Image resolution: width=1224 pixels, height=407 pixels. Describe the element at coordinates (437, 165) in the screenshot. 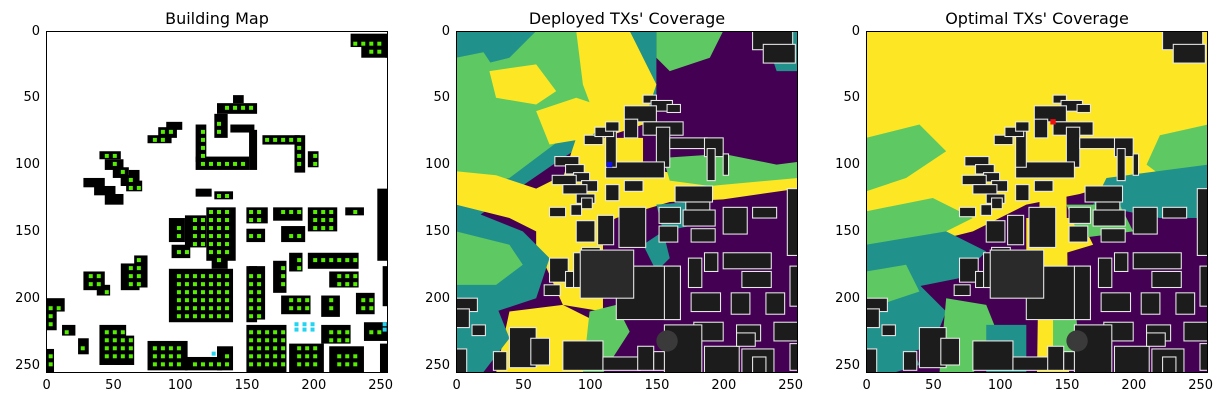

I see `panel-2-ytick: 100` at that location.